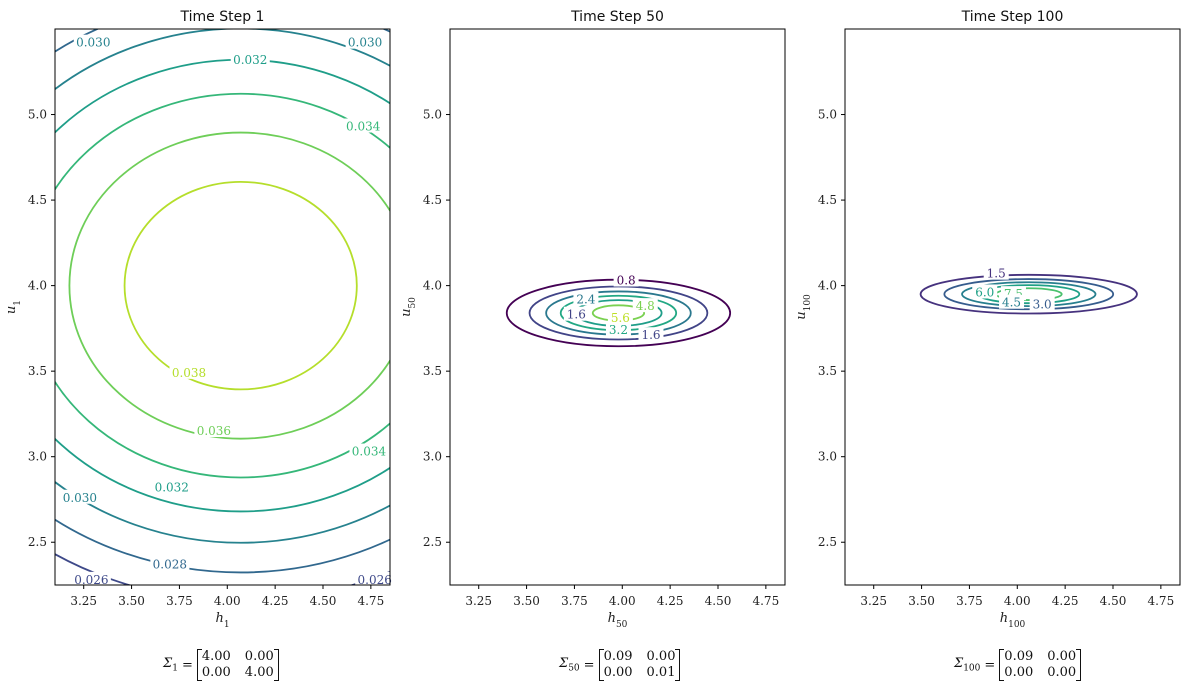 The width and height of the screenshot is (1189, 692). Describe the element at coordinates (585, 299) in the screenshot. I see `contour-label: 2.4` at that location.